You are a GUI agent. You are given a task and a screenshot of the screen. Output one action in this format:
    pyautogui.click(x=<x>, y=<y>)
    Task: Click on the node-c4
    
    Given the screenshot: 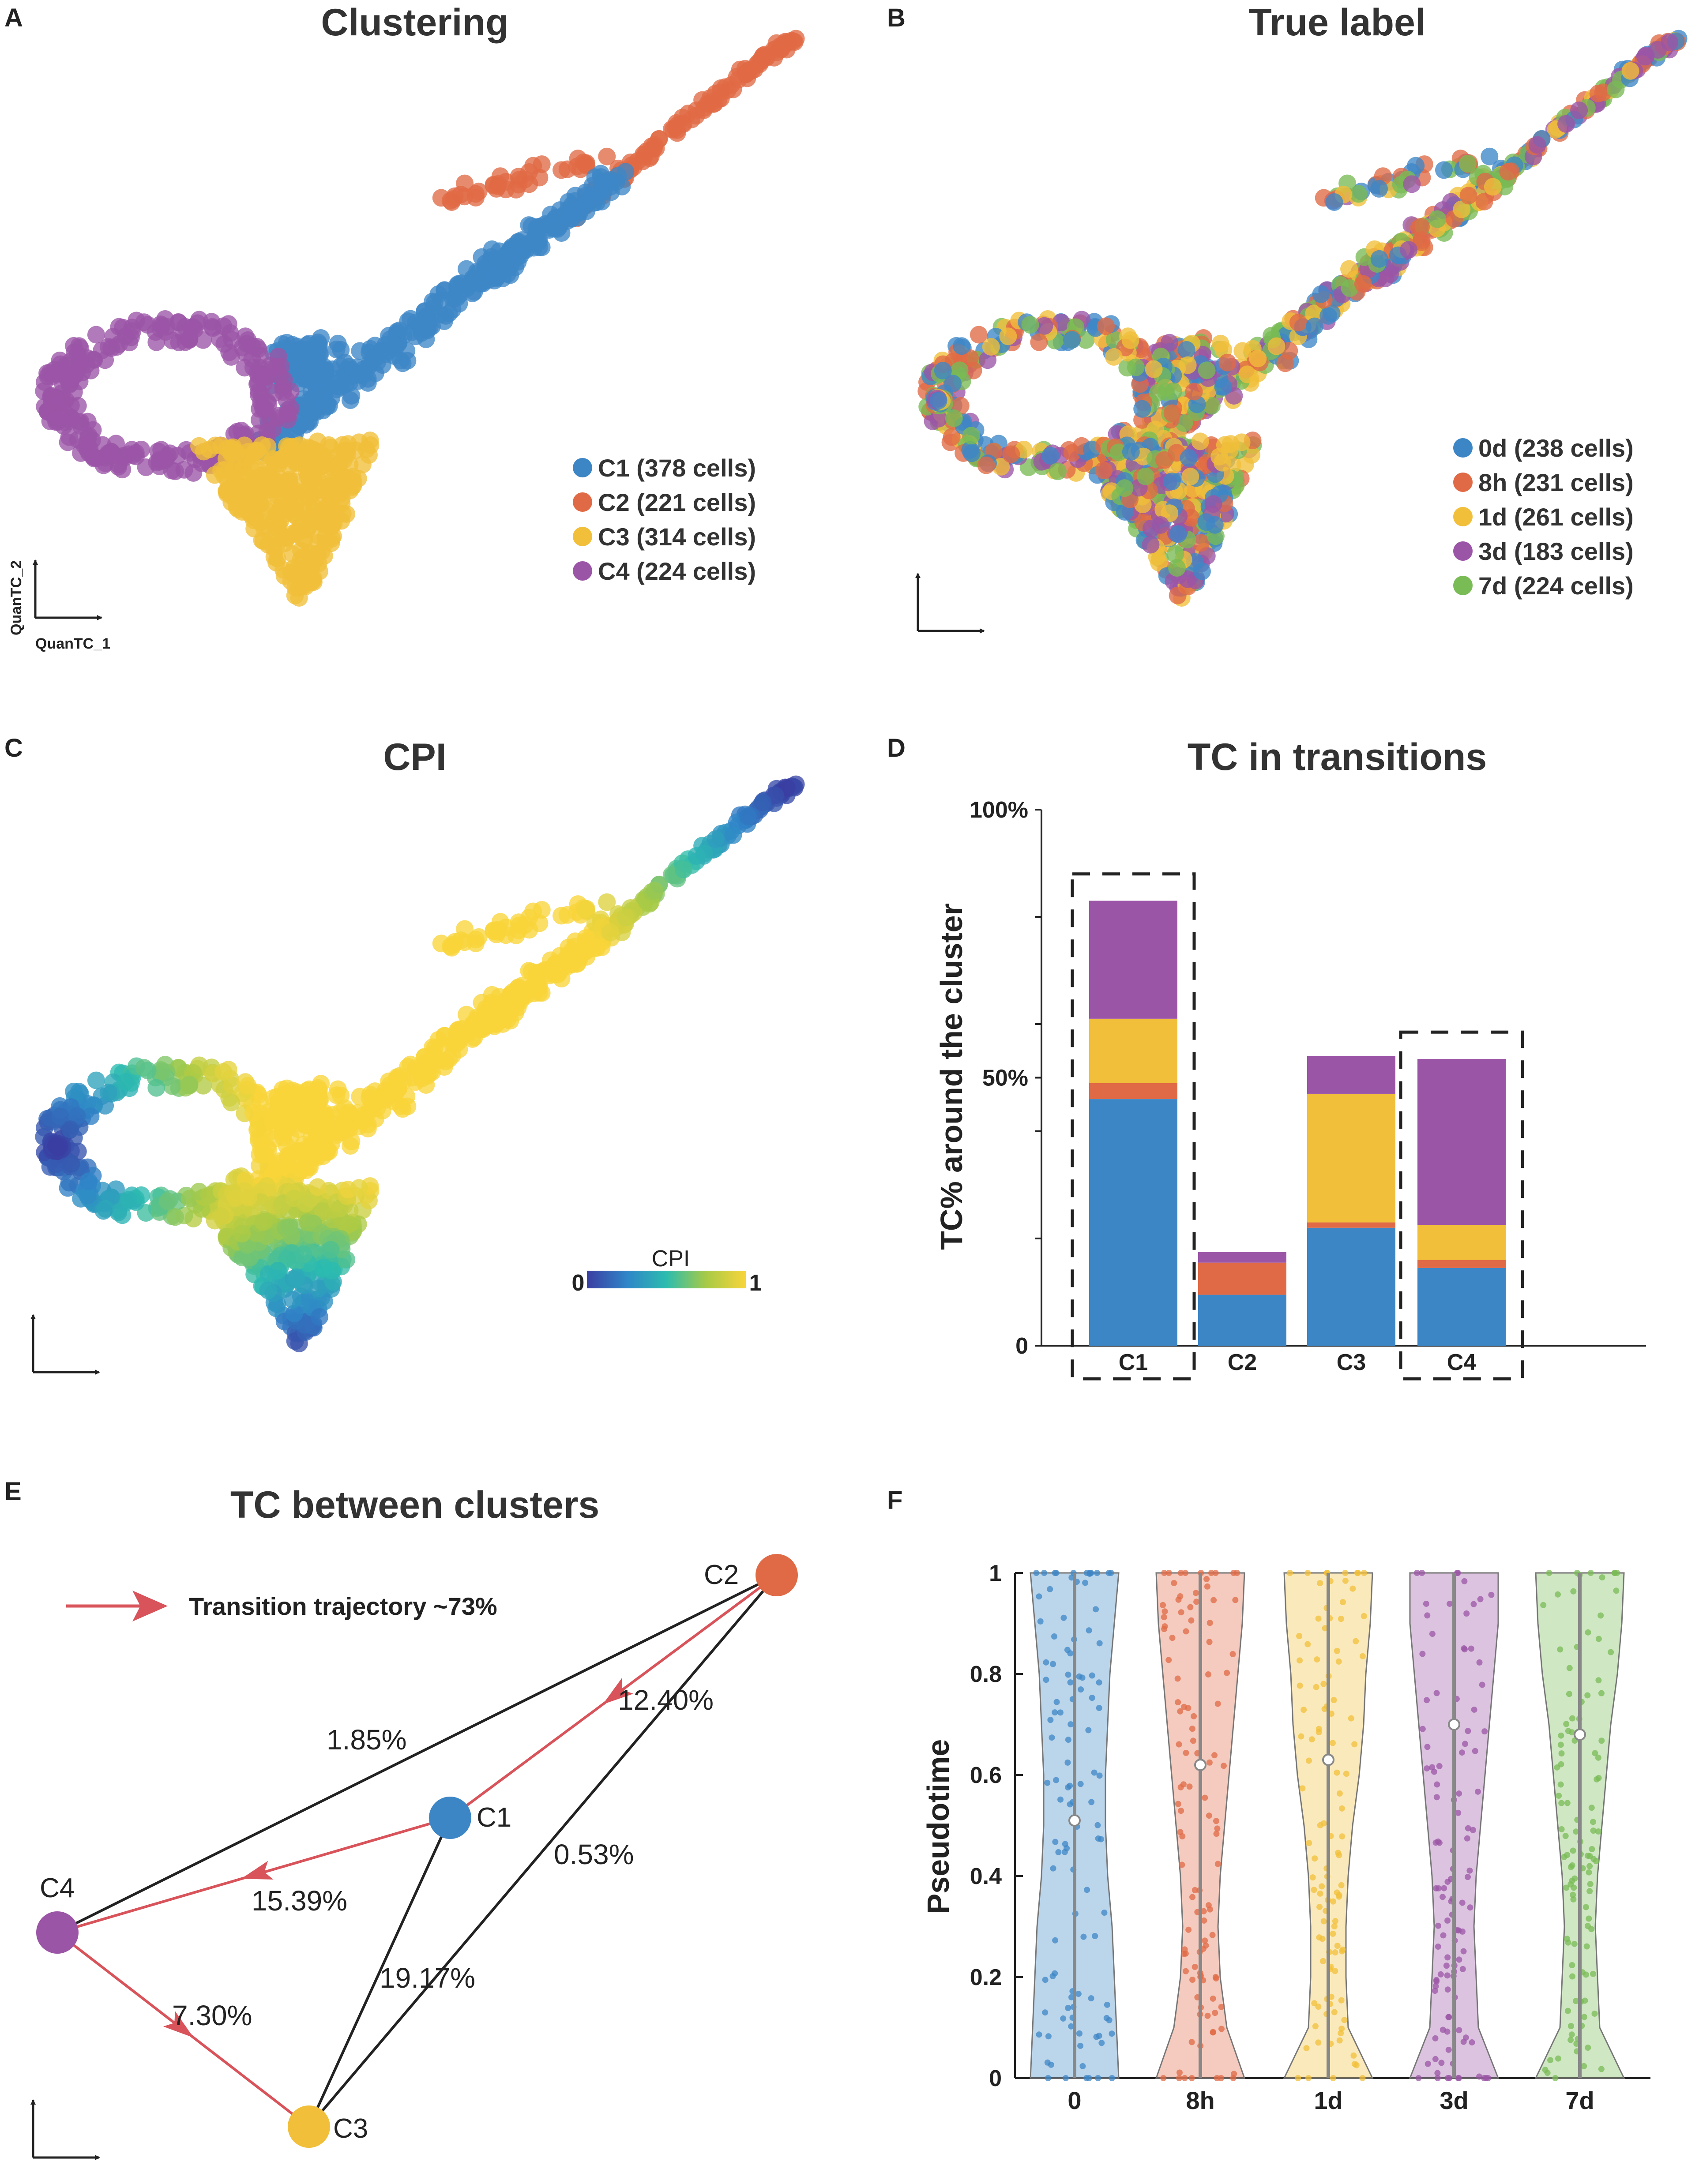 What is the action you would take?
    pyautogui.click(x=57, y=1933)
    